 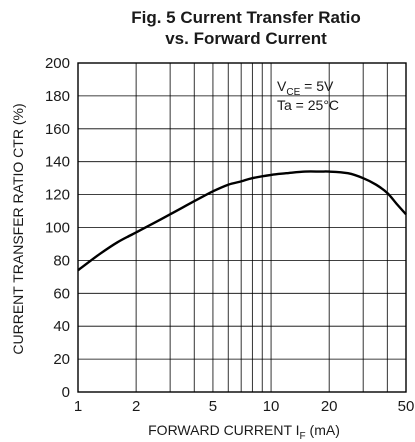 I want to click on chart-title-line2: vs. Forward Current, so click(x=246, y=38).